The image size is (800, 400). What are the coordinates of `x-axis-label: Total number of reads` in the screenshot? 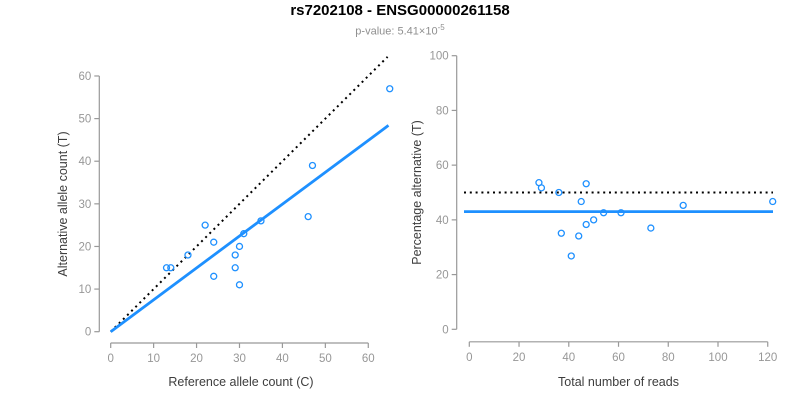 It's located at (618, 382).